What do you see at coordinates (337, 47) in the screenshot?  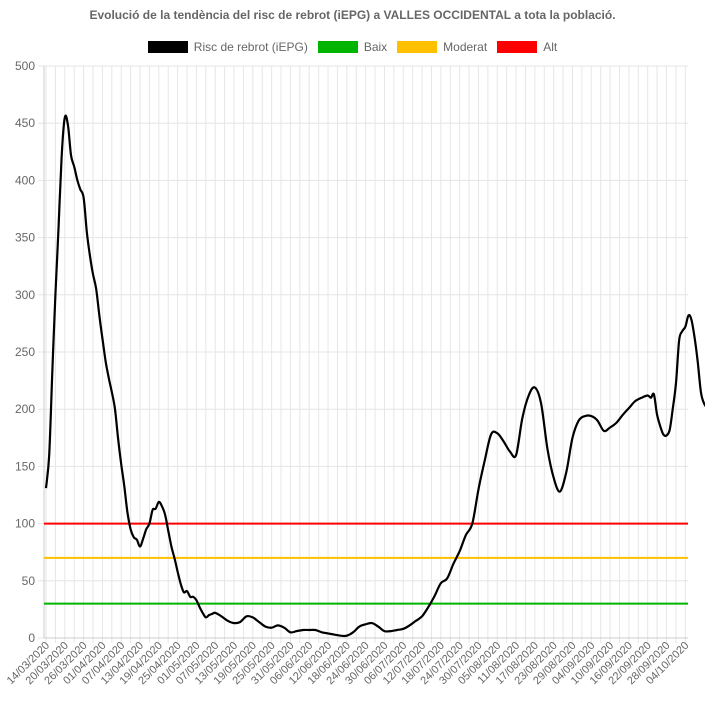 I see `legend-swatch-baix` at bounding box center [337, 47].